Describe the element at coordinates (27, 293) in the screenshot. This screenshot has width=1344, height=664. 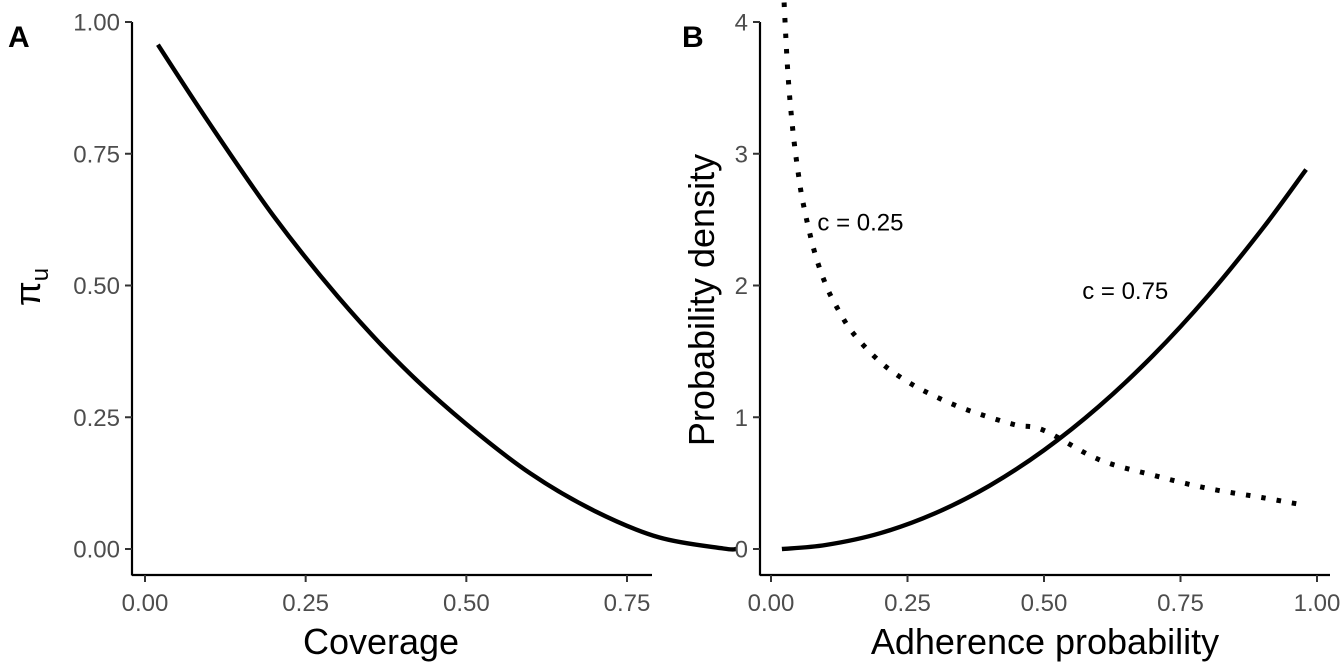
I see `panel-a-y-axis-symbol: π` at that location.